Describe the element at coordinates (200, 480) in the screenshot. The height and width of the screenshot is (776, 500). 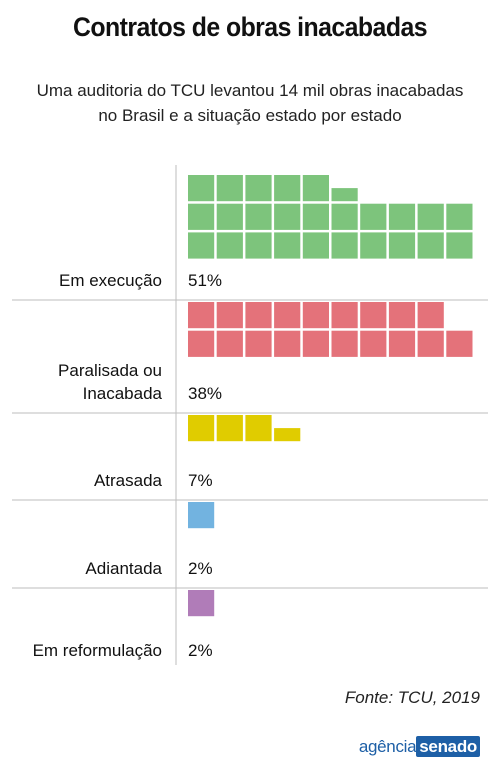
I see `value-label: 7%` at that location.